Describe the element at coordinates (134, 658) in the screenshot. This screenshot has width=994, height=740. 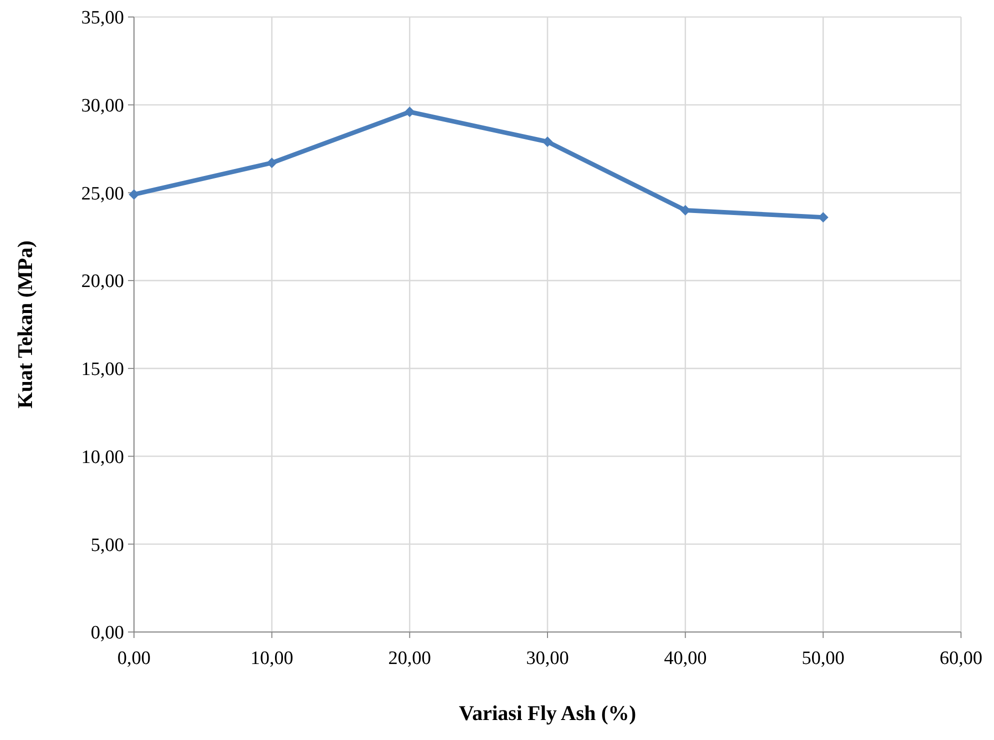
I see `x-tick-label: 0,00` at that location.